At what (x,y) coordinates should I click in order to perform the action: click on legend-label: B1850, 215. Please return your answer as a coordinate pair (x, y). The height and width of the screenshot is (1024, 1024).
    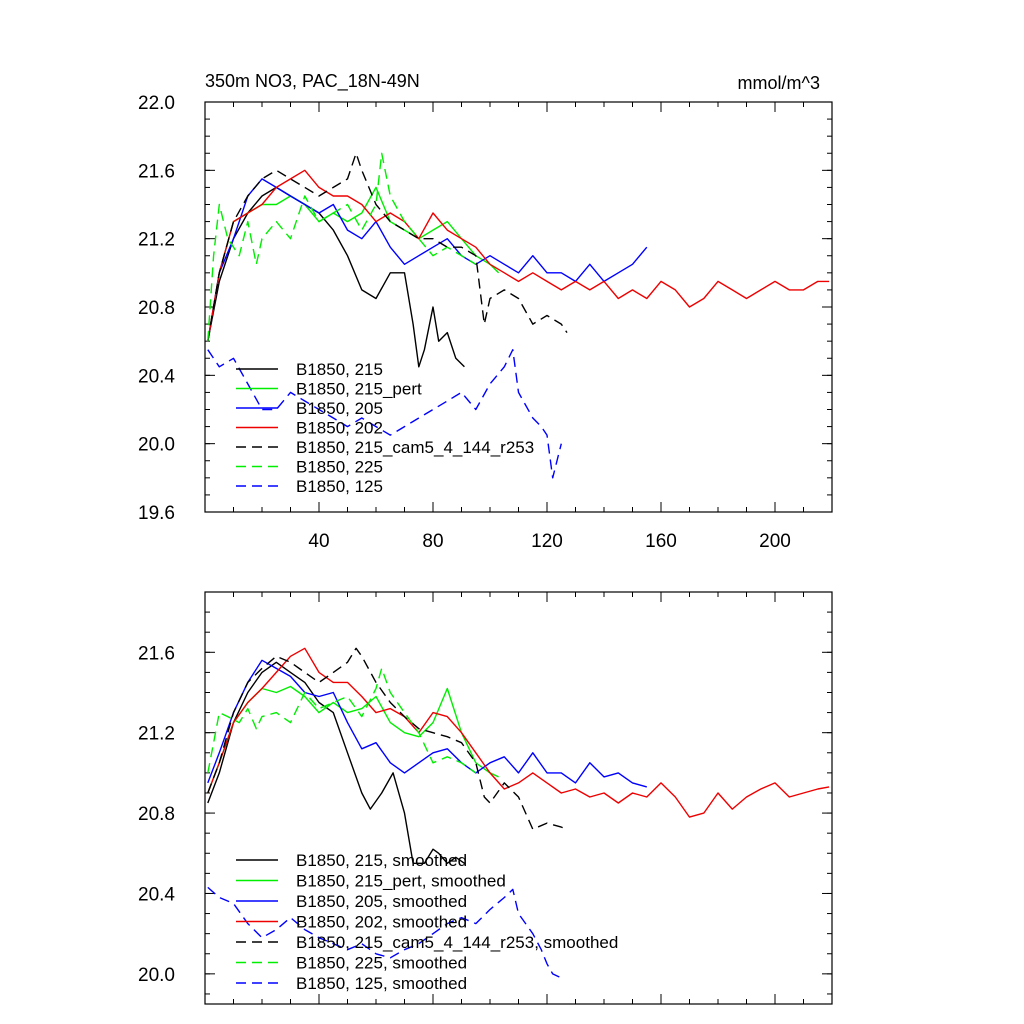
    Looking at the image, I should click on (339, 369).